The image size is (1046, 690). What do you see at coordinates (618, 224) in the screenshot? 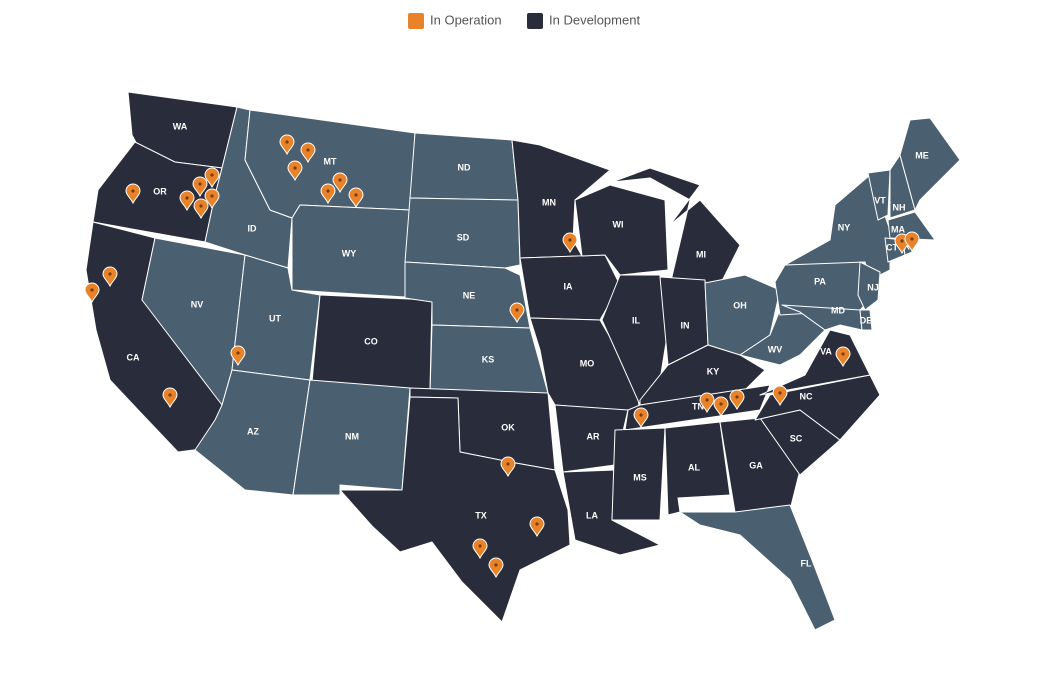
I see `state-label: WI` at bounding box center [618, 224].